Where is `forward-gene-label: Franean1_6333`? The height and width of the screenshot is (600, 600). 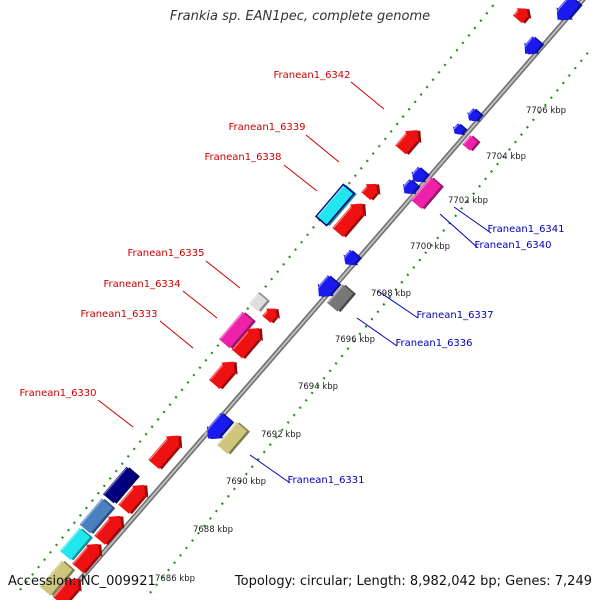
forward-gene-label: Franean1_6333 is located at coordinates (118, 314).